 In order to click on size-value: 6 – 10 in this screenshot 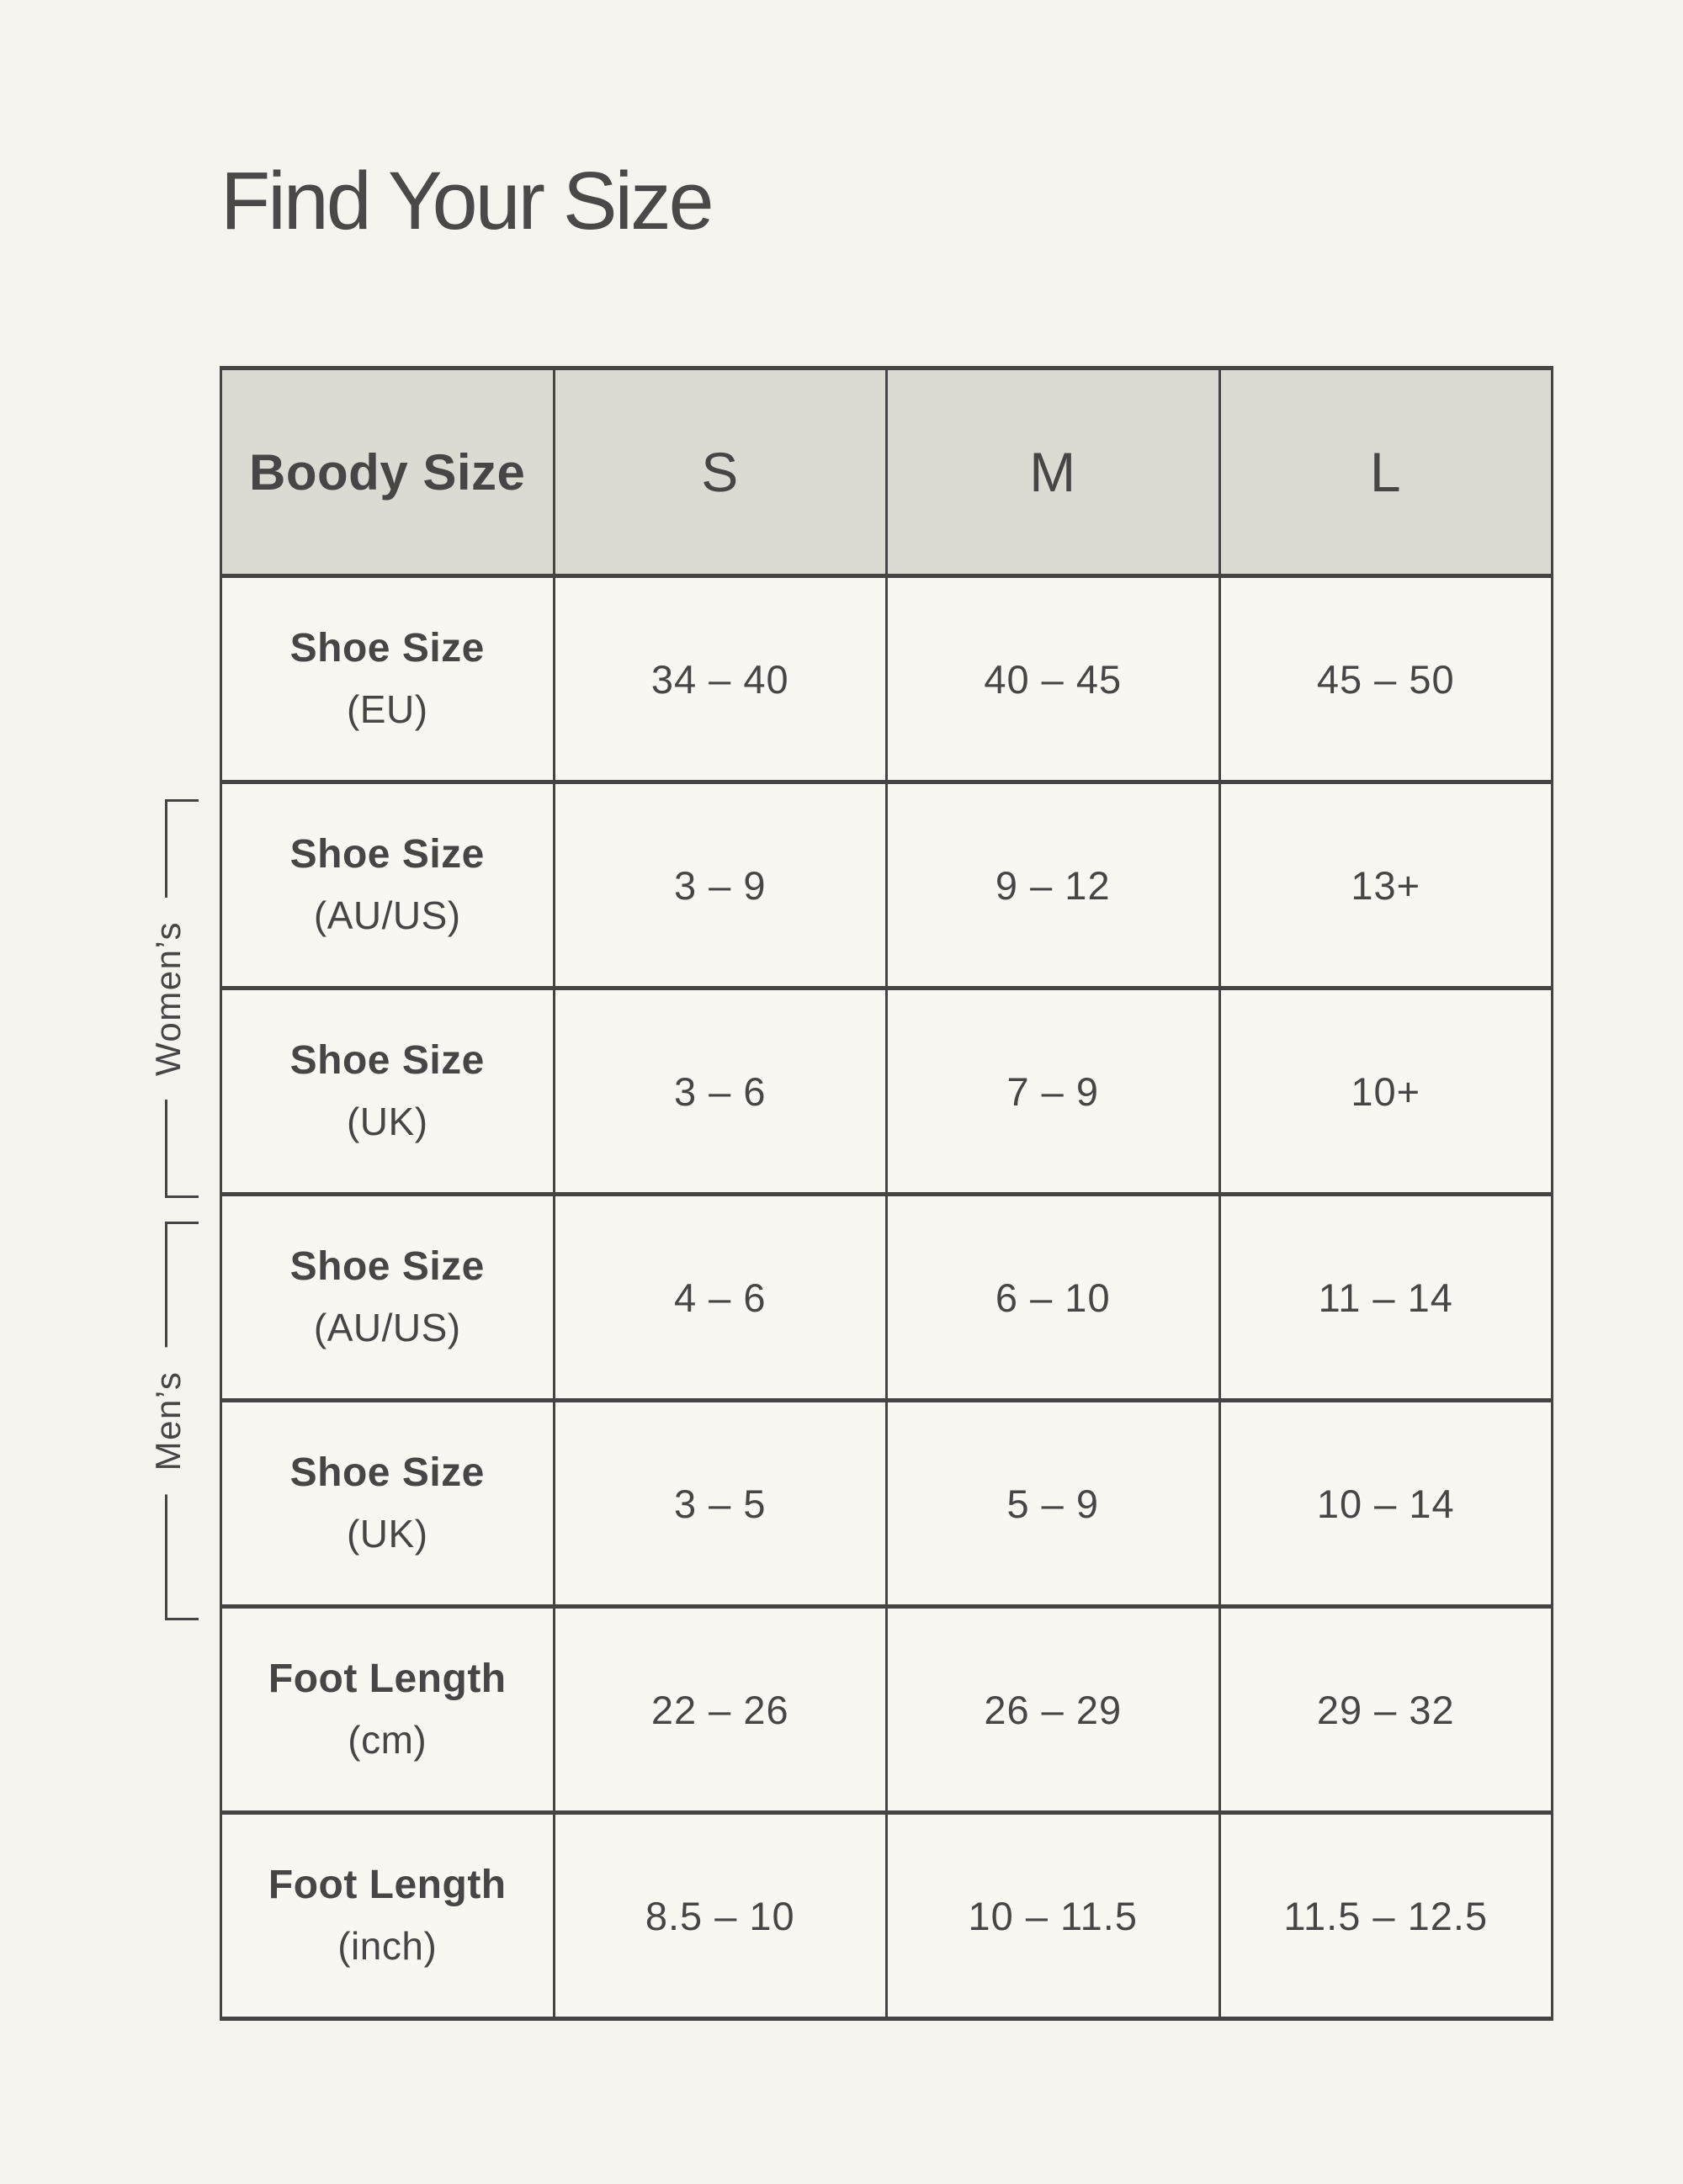, I will do `click(1053, 1297)`.